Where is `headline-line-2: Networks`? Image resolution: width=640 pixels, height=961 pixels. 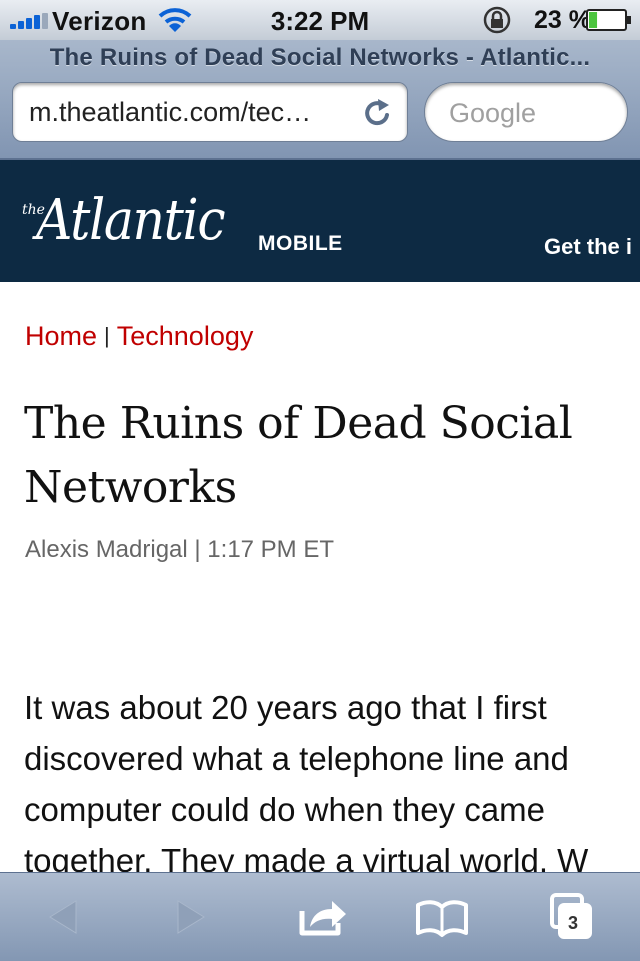
headline-line-2: Networks is located at coordinates (130, 487).